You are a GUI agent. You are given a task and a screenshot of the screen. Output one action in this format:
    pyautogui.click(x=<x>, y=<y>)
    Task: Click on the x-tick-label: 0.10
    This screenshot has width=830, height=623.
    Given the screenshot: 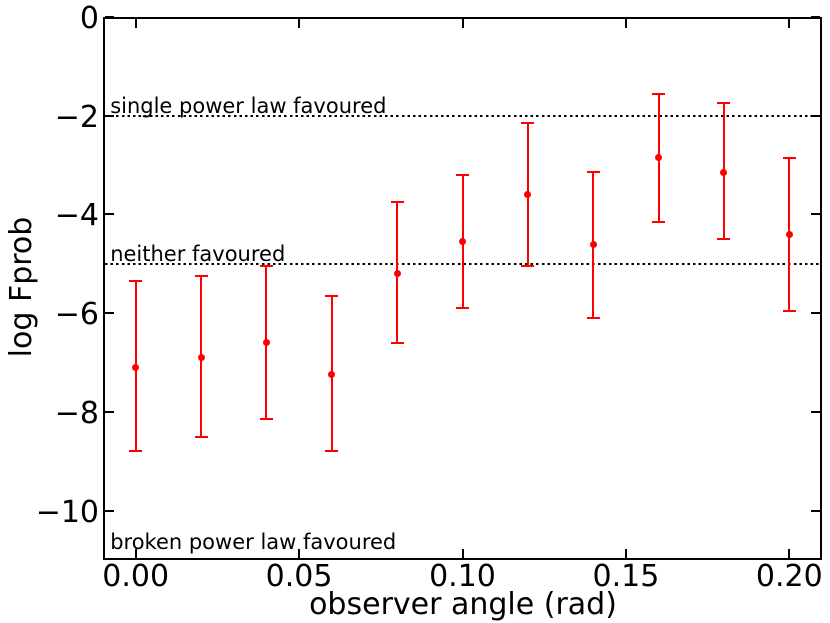 What is the action you would take?
    pyautogui.click(x=462, y=576)
    